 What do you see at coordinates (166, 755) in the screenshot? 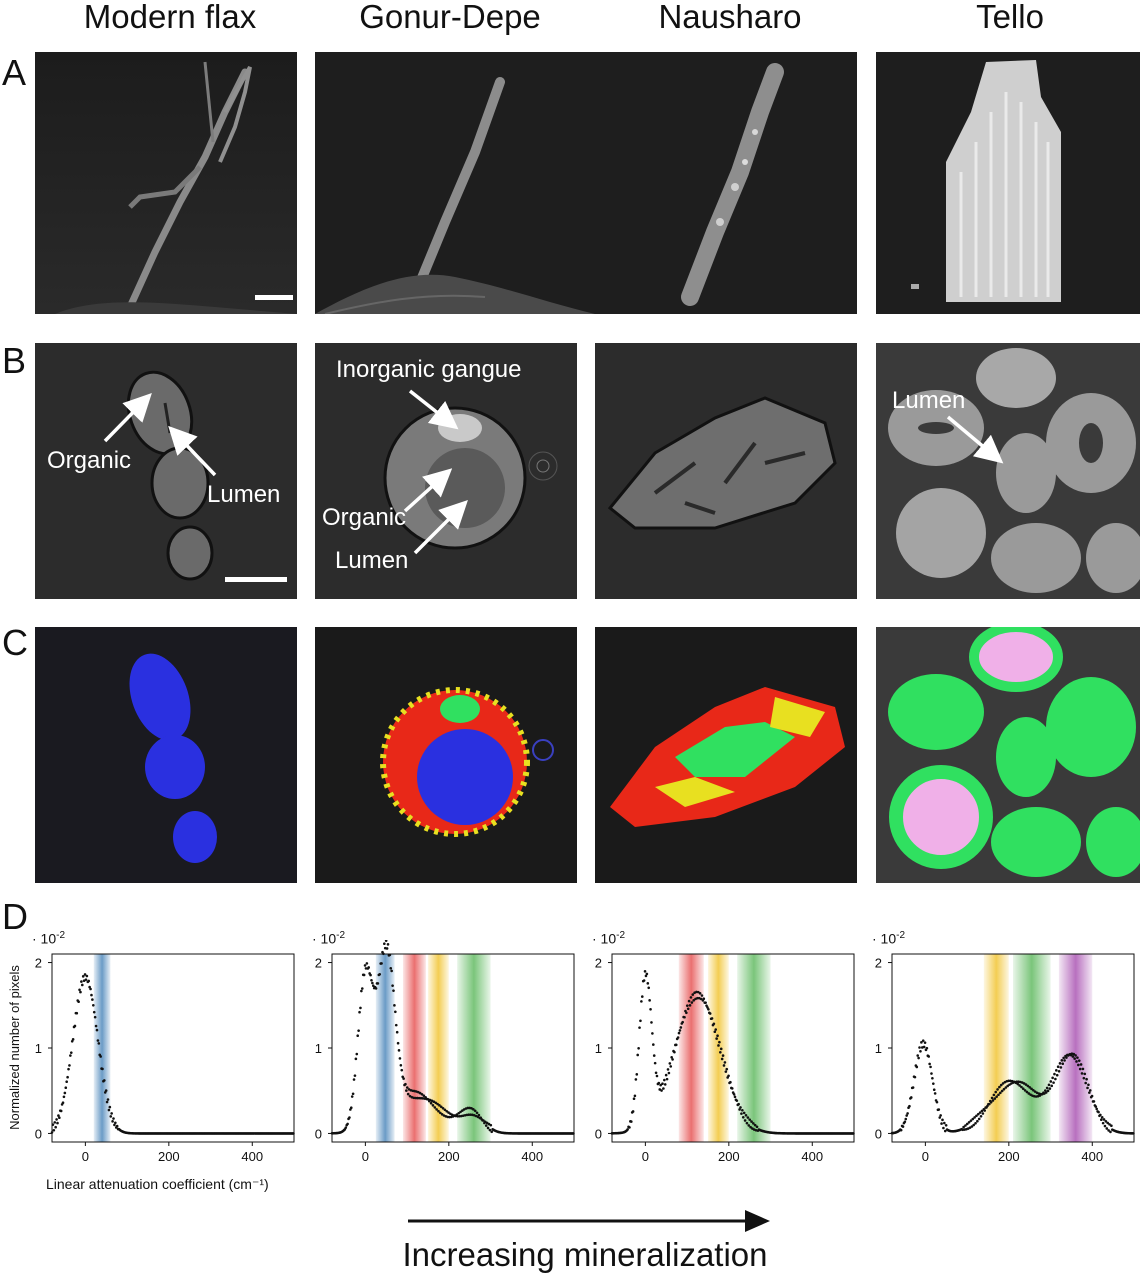
I see `flax-segmentation` at bounding box center [166, 755].